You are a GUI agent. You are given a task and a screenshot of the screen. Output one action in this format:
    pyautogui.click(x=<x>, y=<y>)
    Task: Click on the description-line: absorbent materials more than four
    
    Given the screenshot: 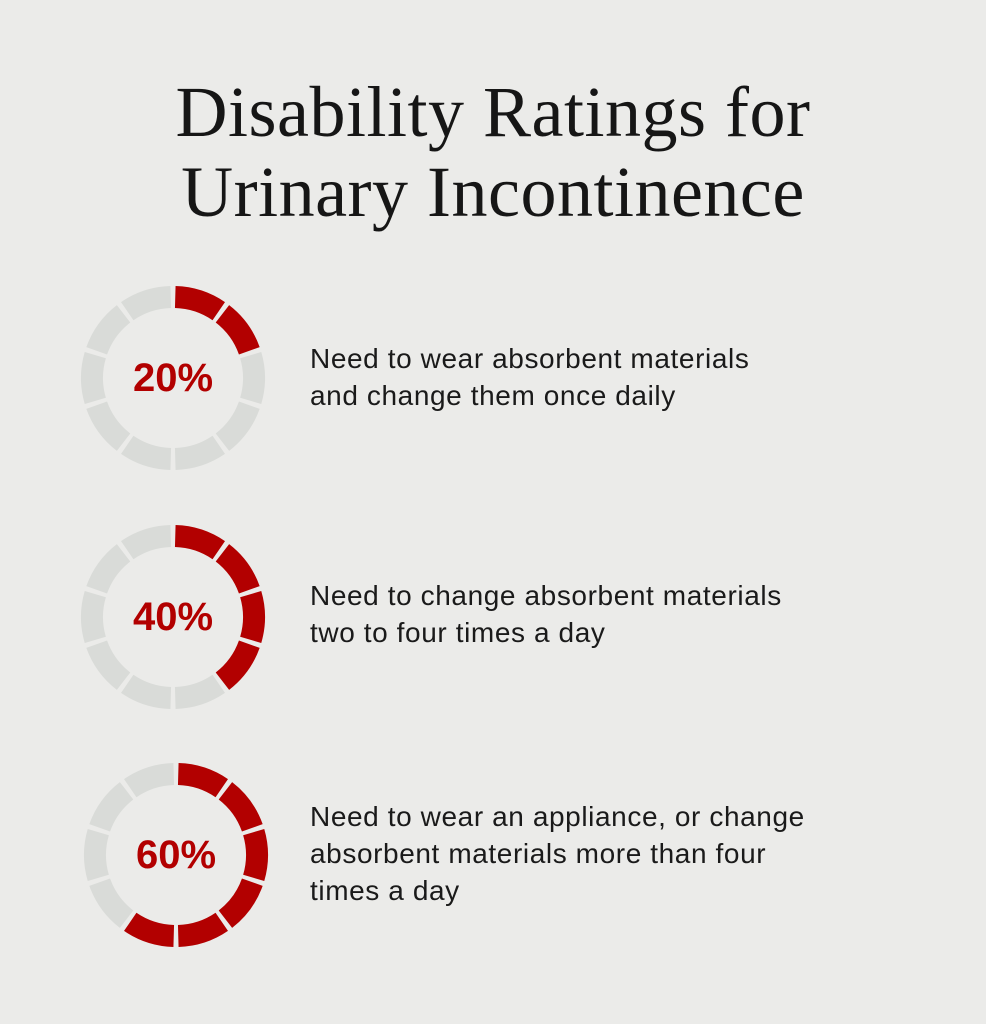 What is the action you would take?
    pyautogui.click(x=538, y=853)
    